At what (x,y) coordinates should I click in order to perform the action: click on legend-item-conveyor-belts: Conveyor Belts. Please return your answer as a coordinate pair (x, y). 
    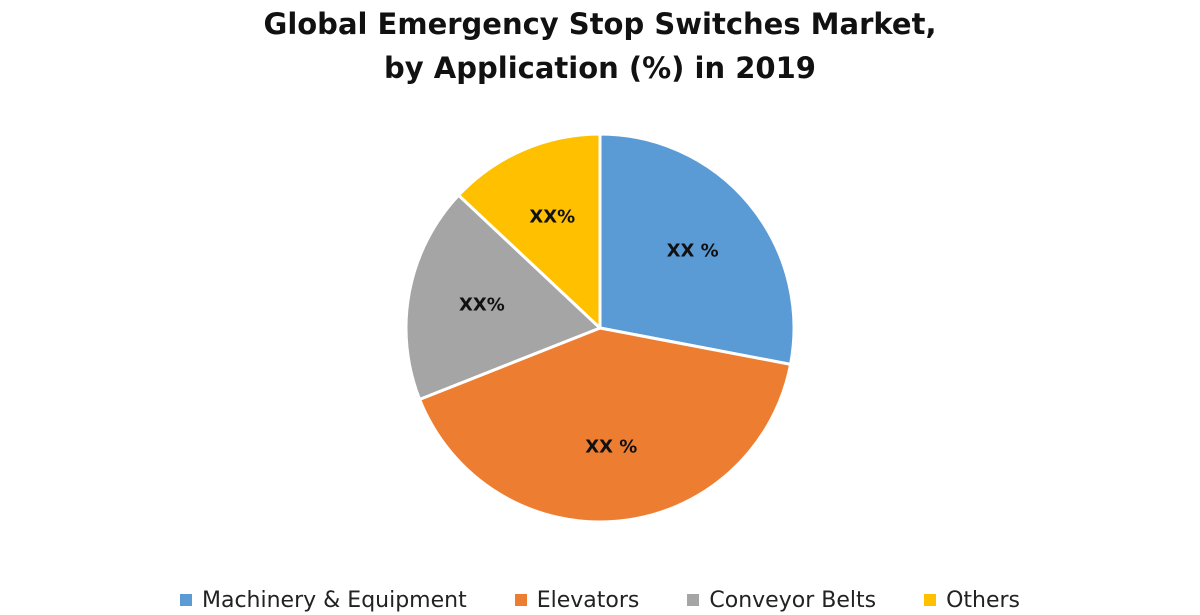
    Looking at the image, I should click on (781, 600).